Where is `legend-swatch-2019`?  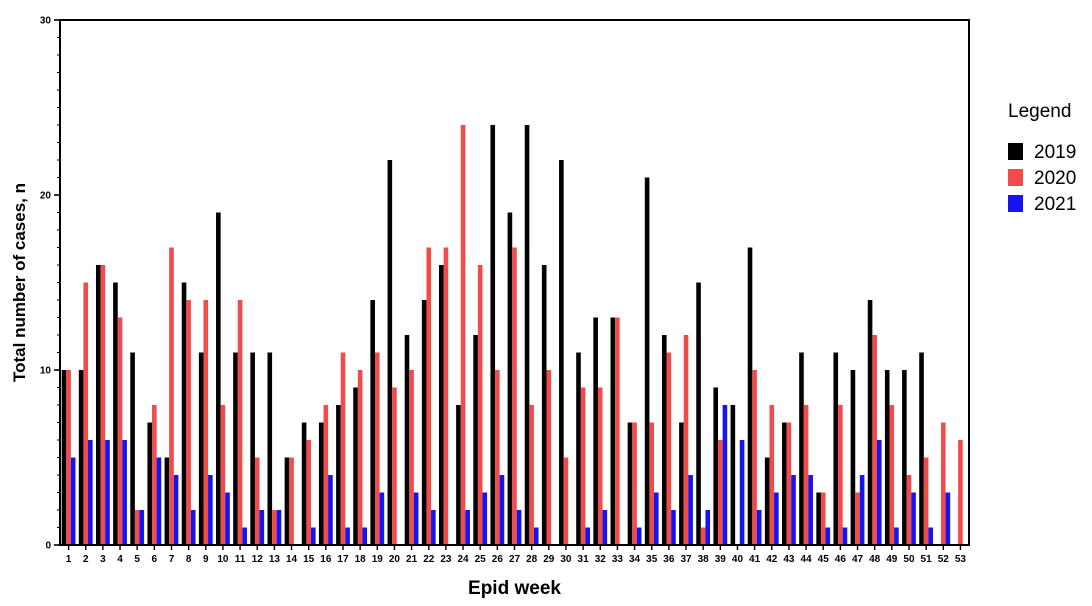 legend-swatch-2019 is located at coordinates (1015, 151).